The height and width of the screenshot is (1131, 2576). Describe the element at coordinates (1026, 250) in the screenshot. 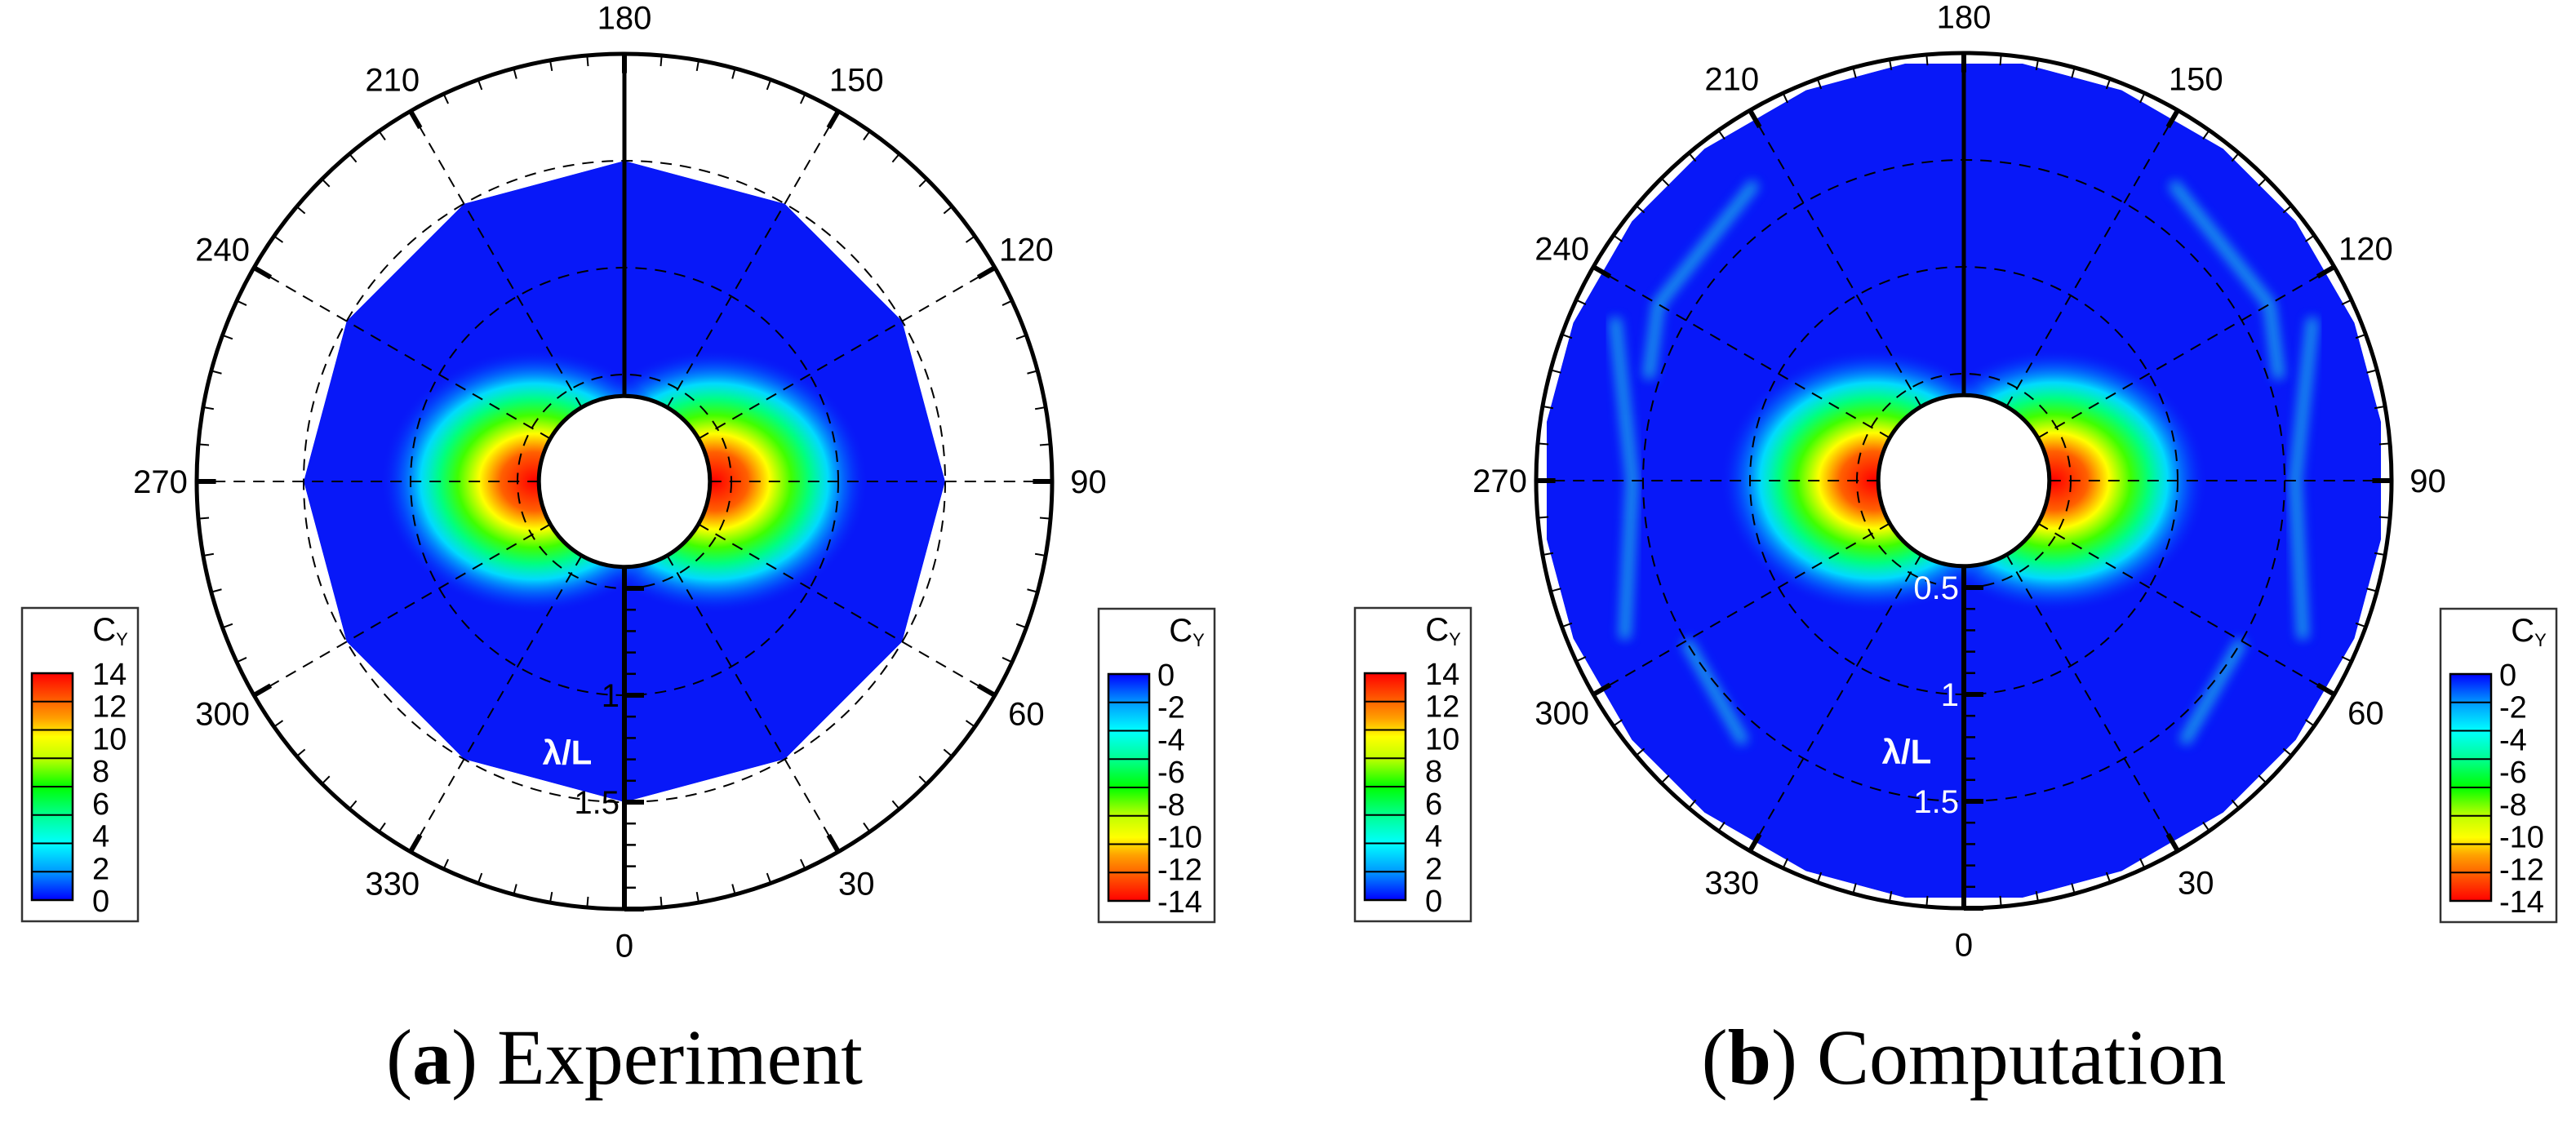

I see `angle-label: 120` at that location.